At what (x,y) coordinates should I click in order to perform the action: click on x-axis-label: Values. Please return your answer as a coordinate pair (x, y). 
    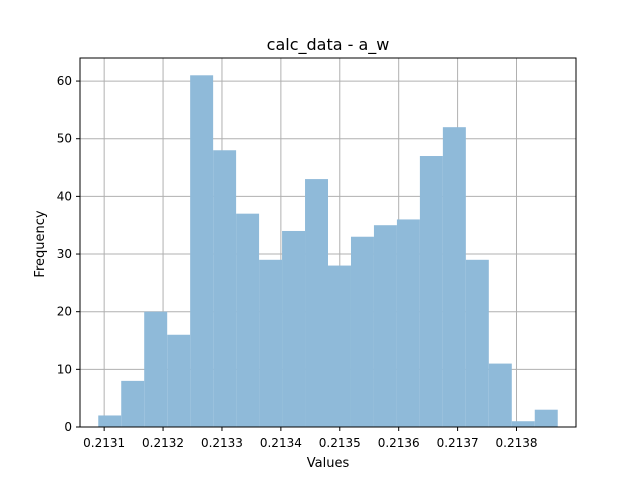
    Looking at the image, I should click on (328, 463).